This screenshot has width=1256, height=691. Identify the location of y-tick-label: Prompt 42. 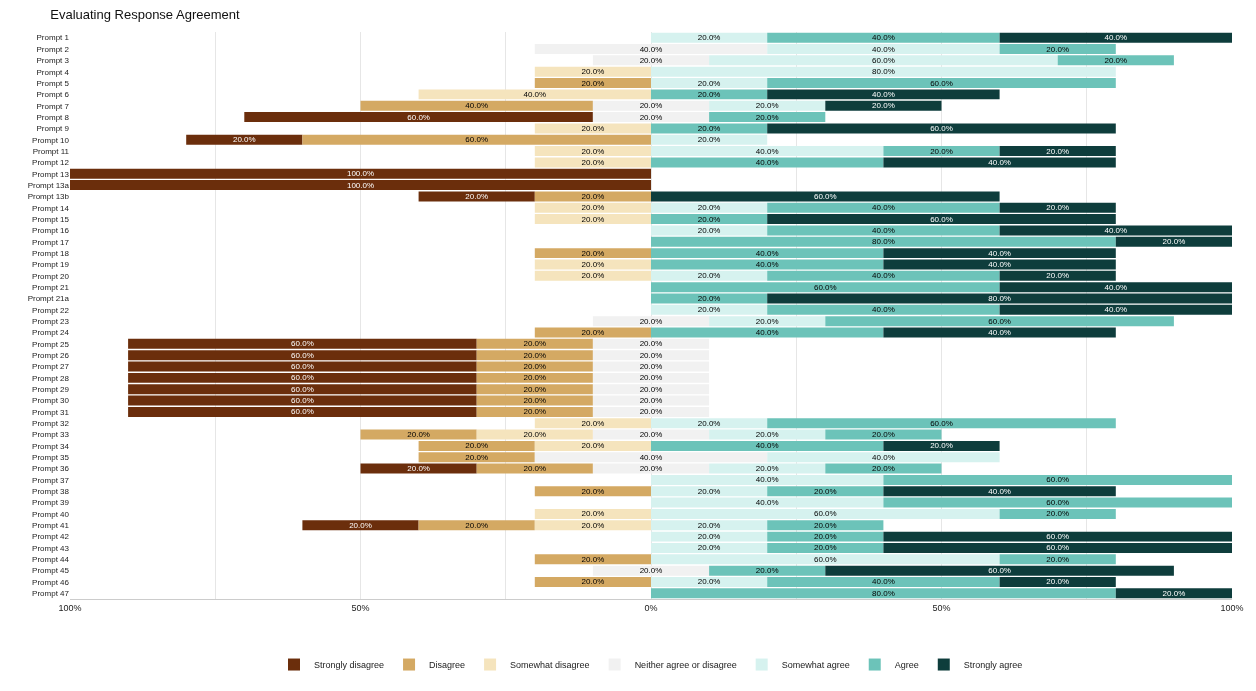
(51, 537).